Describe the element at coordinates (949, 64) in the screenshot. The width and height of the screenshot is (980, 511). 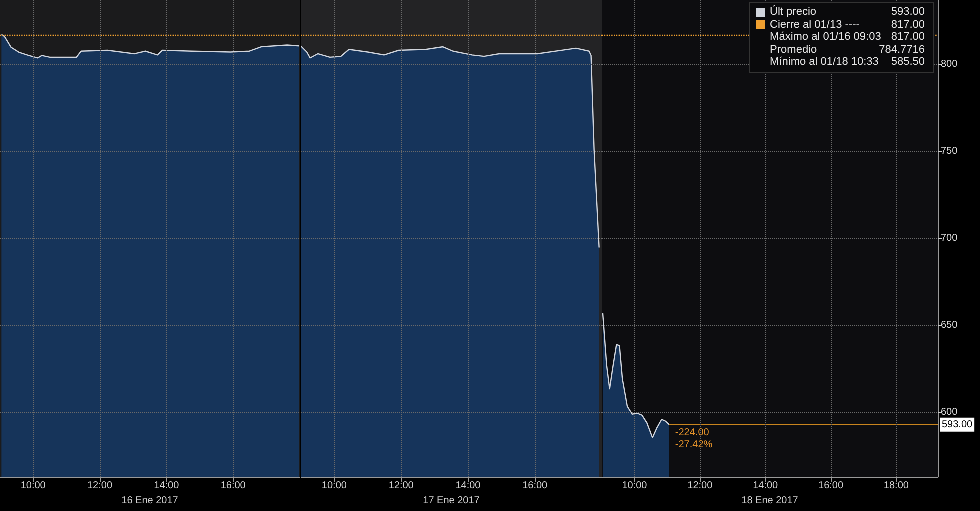
I see `y-tick-label: 800` at that location.